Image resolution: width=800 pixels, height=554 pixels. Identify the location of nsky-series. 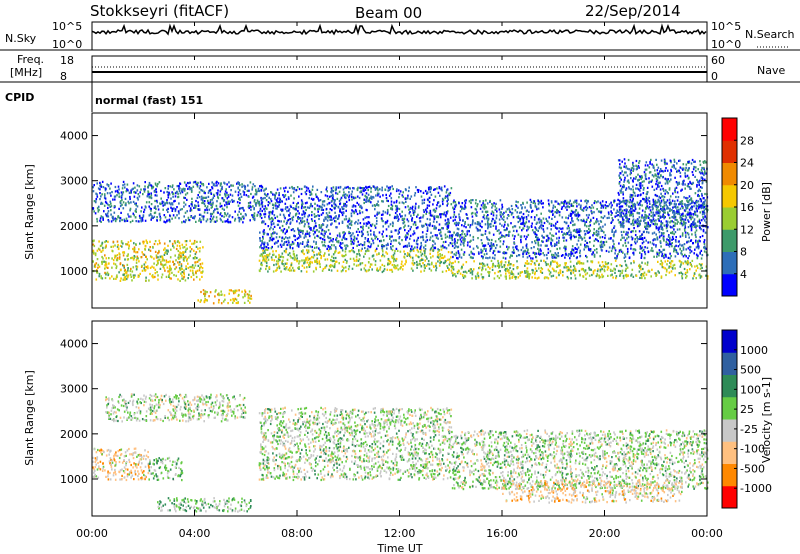
(399, 29).